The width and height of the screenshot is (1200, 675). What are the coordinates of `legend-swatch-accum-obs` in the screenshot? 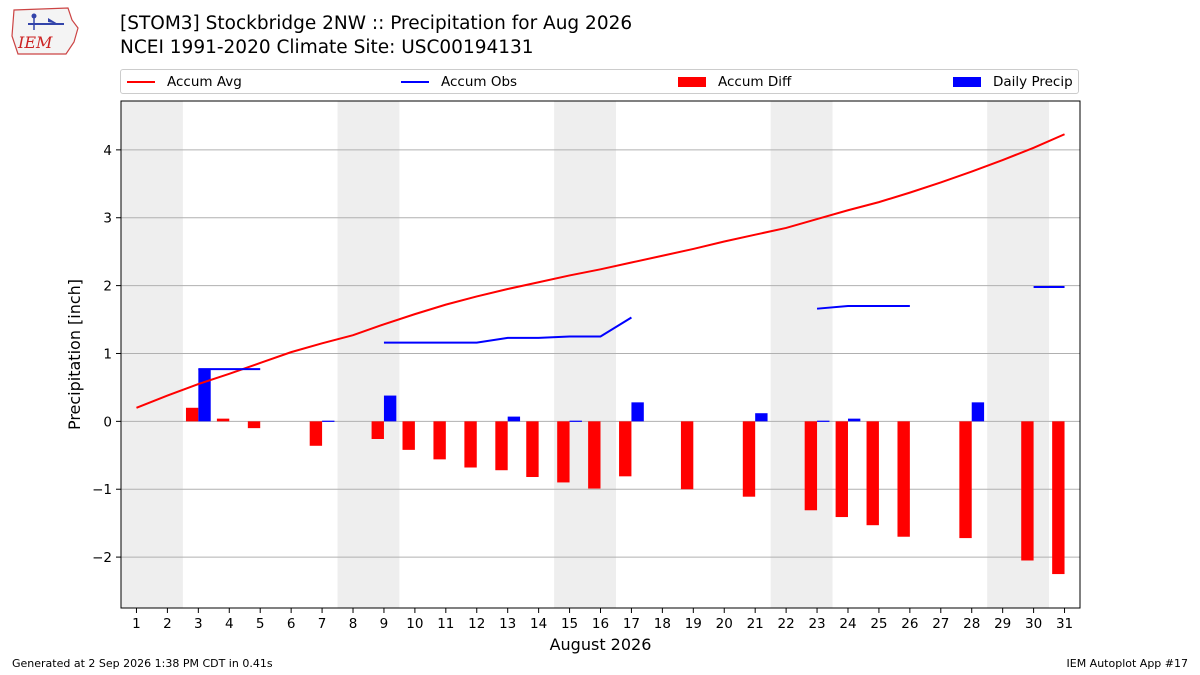 It's located at (415, 82).